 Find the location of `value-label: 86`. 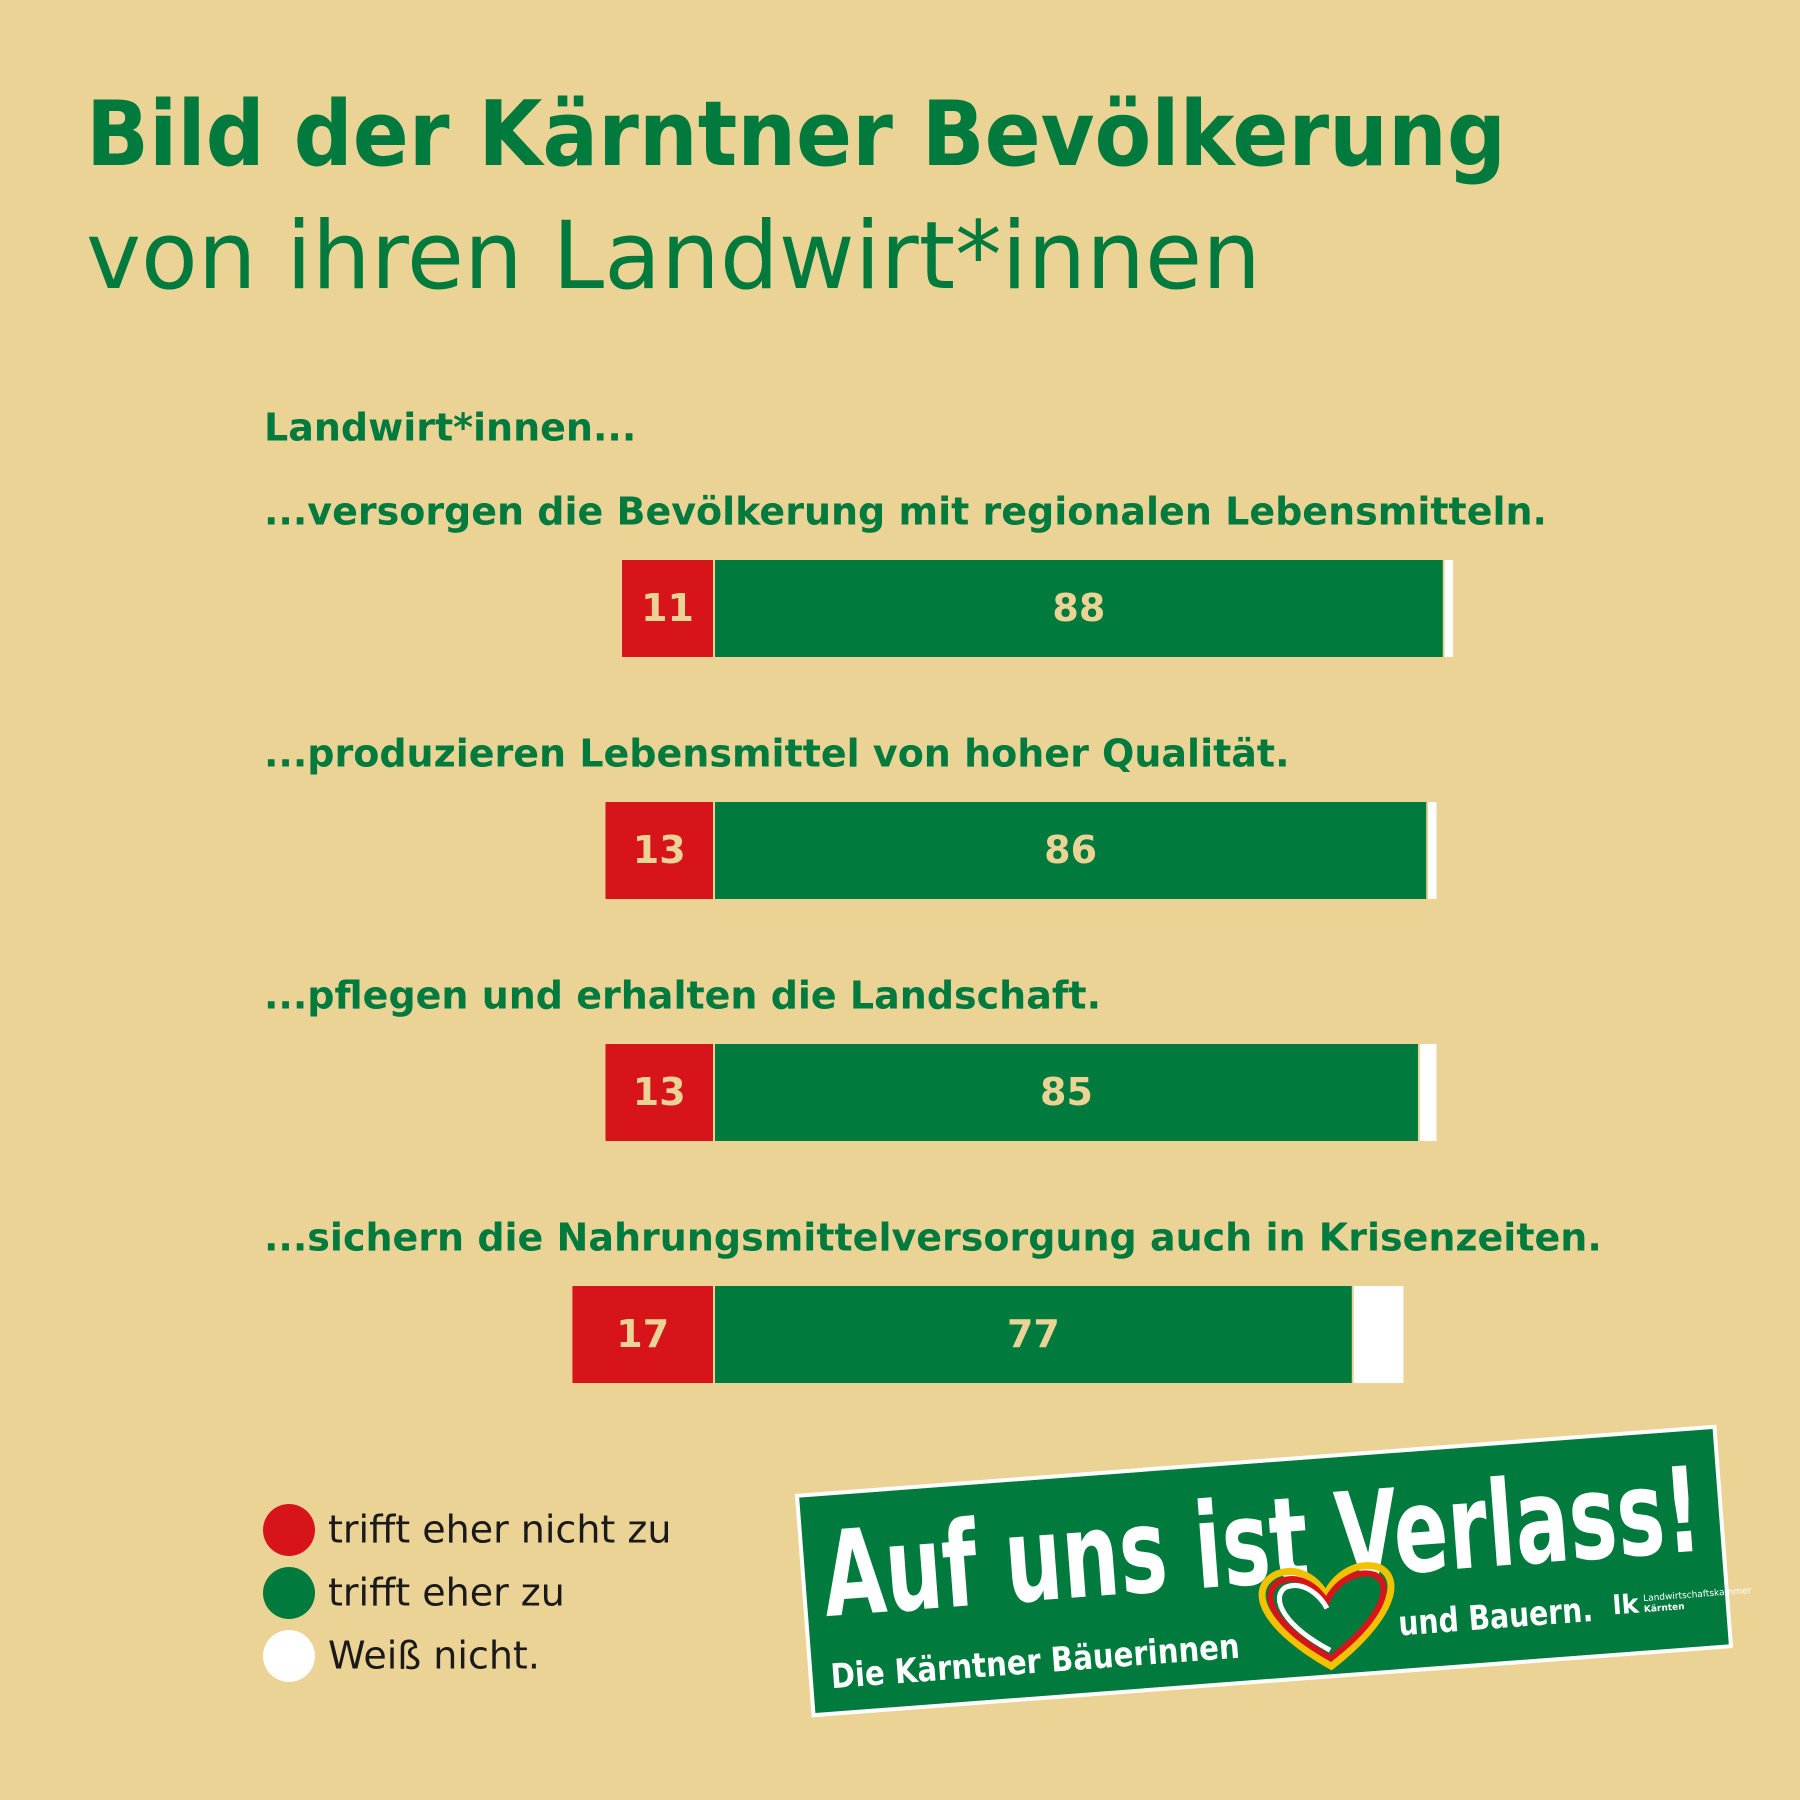

value-label: 86 is located at coordinates (1070, 850).